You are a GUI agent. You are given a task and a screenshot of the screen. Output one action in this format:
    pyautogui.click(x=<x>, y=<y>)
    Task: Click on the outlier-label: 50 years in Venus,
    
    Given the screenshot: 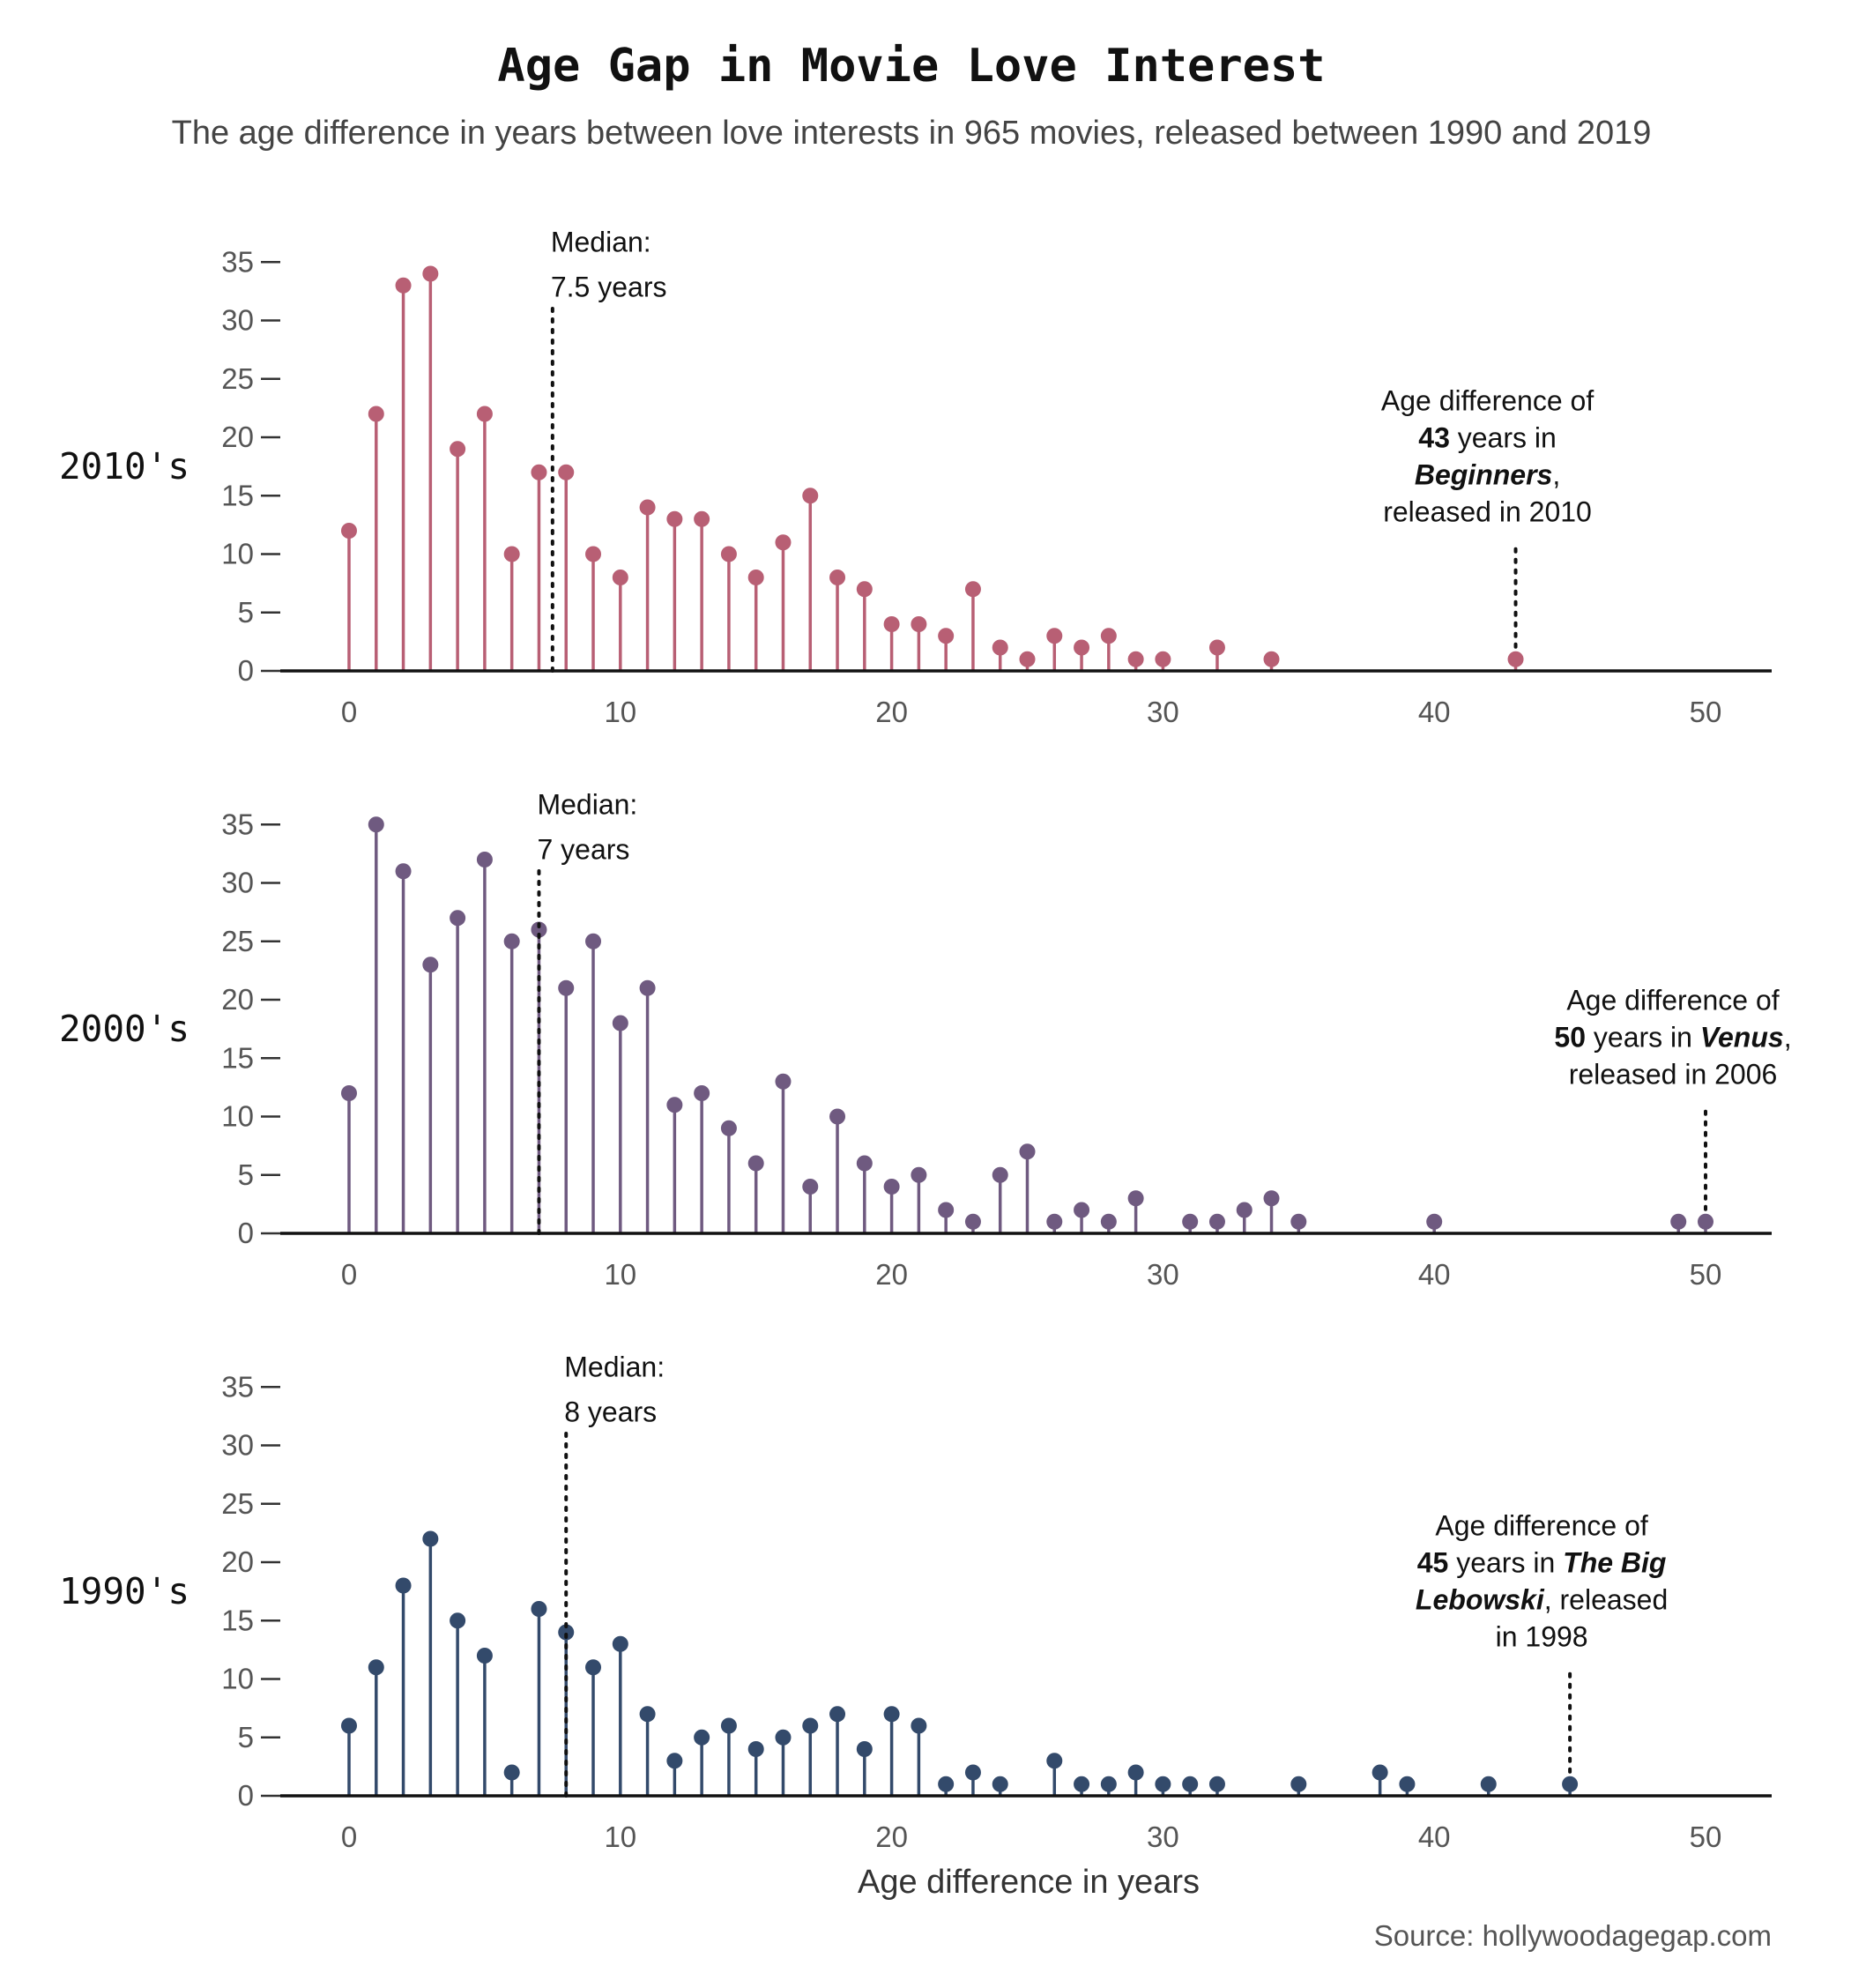 What is the action you would take?
    pyautogui.click(x=1672, y=1037)
    